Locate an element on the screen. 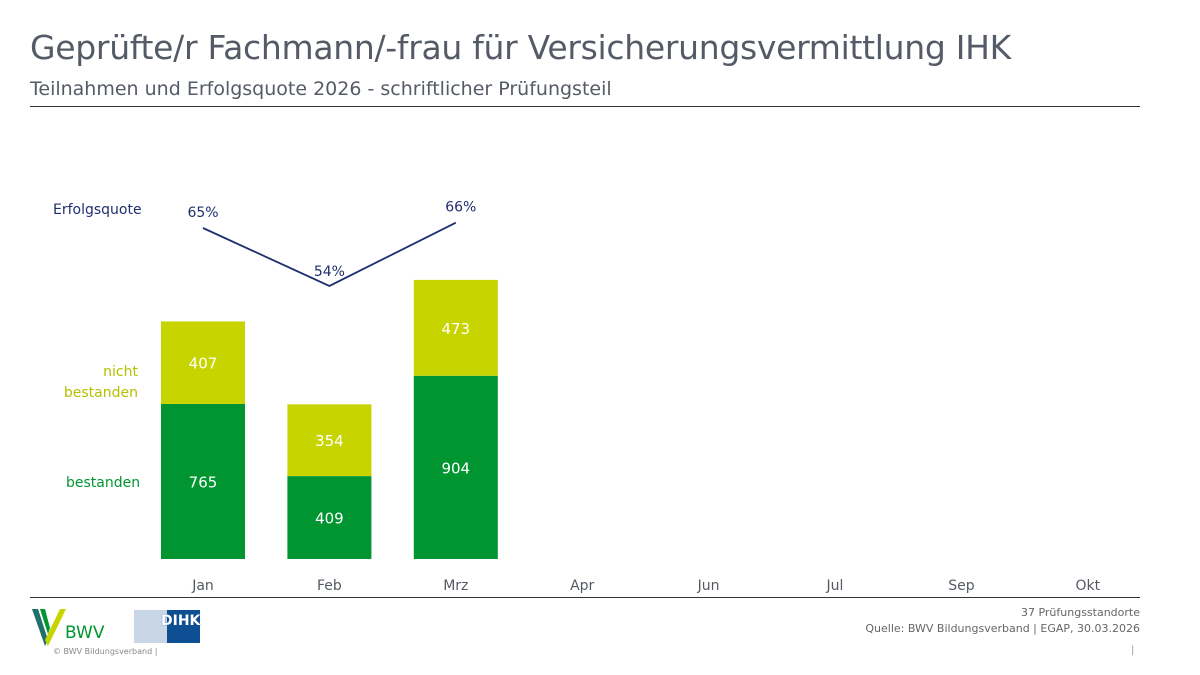 The image size is (1200, 675). bar-value-label: 765 is located at coordinates (203, 482).